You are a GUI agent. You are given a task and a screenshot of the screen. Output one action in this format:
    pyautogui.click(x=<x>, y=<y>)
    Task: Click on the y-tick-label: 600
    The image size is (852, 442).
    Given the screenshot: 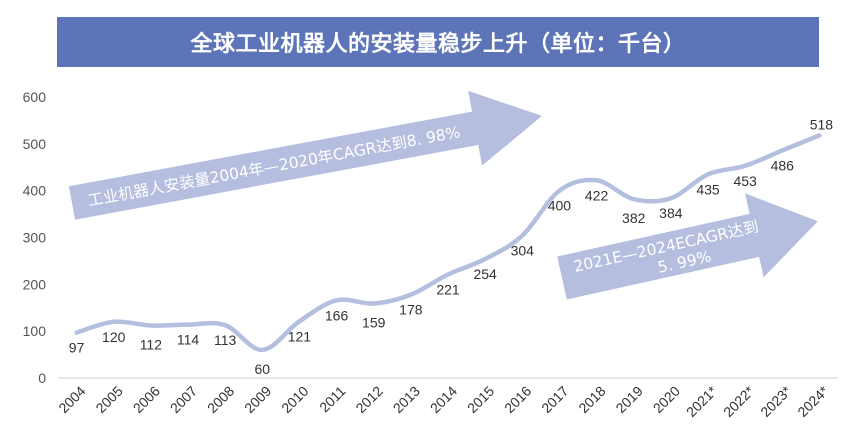 What is the action you would take?
    pyautogui.click(x=35, y=97)
    